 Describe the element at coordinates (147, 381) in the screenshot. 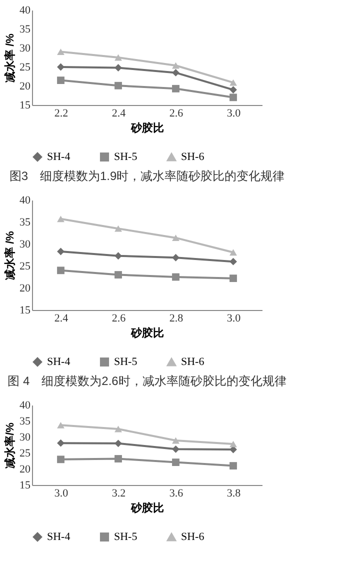

I see `caption: 图 4 细度模数为2.6时，减水率随砂胶比的变化规律` at that location.